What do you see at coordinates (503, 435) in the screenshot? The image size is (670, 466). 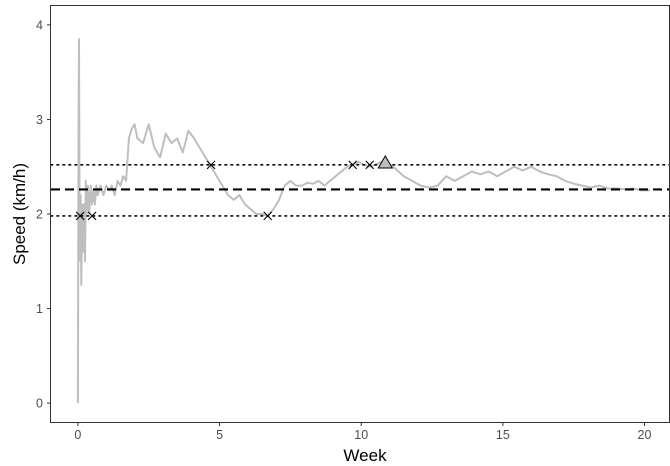 I see `x-tick-label-15: 15` at bounding box center [503, 435].